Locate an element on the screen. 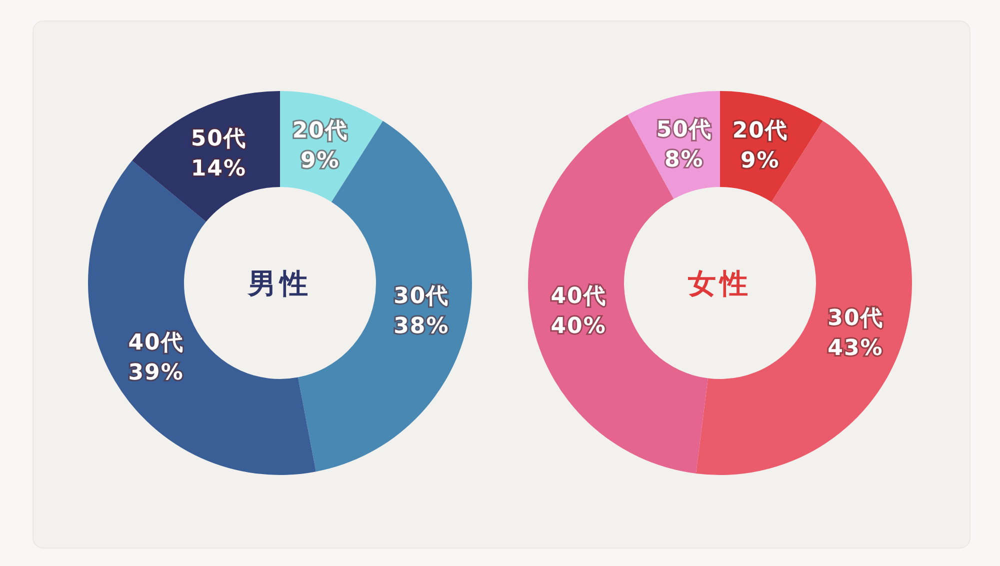 The image size is (1000, 566). data-label: 8% is located at coordinates (684, 160).